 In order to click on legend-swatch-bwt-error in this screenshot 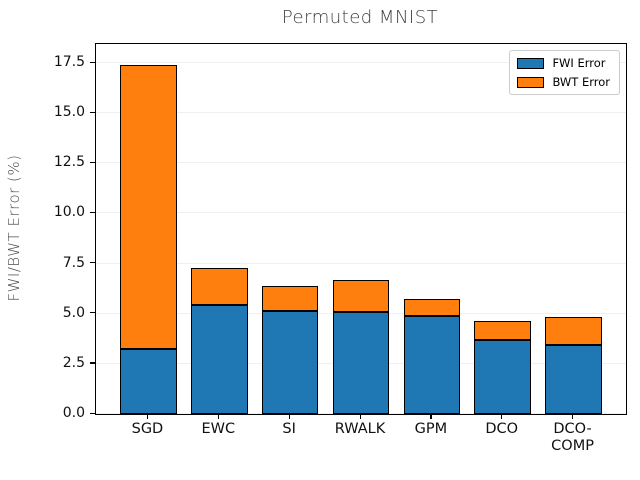, I will do `click(531, 82)`.